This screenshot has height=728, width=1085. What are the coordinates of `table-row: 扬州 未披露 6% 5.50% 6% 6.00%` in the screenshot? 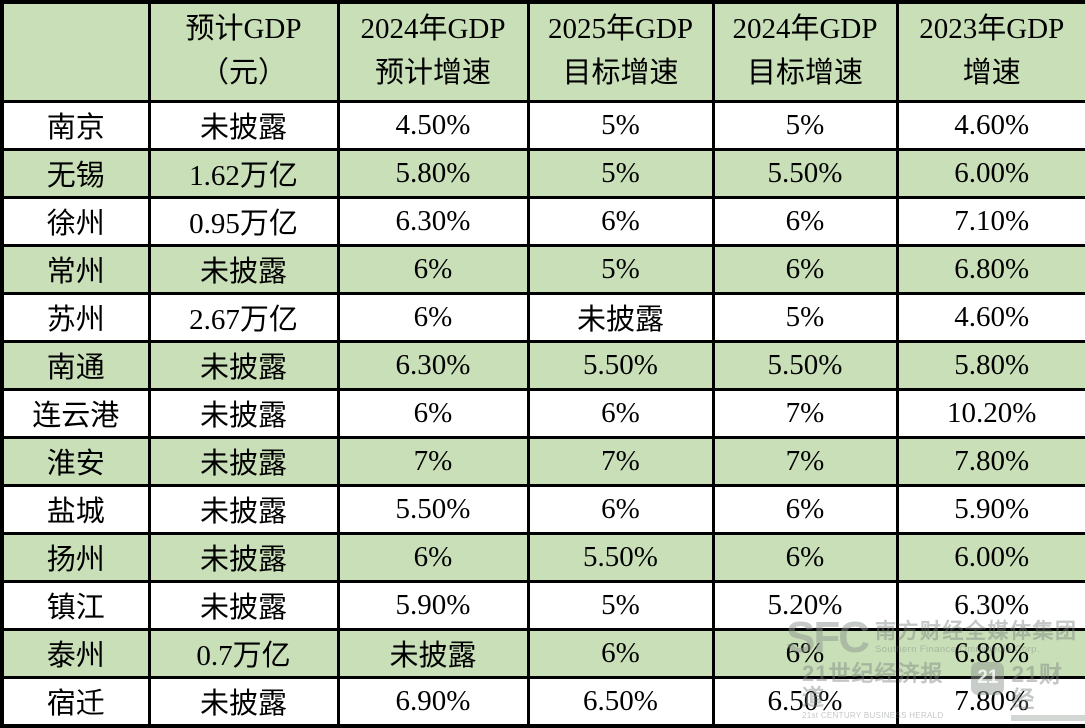 It's located at (542, 557).